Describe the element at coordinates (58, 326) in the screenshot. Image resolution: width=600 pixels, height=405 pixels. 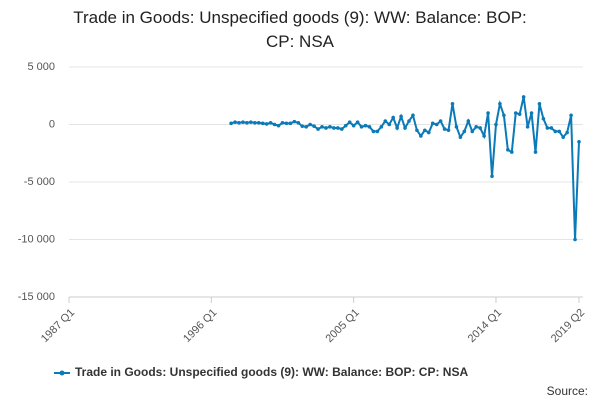
I see `x-tick-label: 1987 Q1` at that location.